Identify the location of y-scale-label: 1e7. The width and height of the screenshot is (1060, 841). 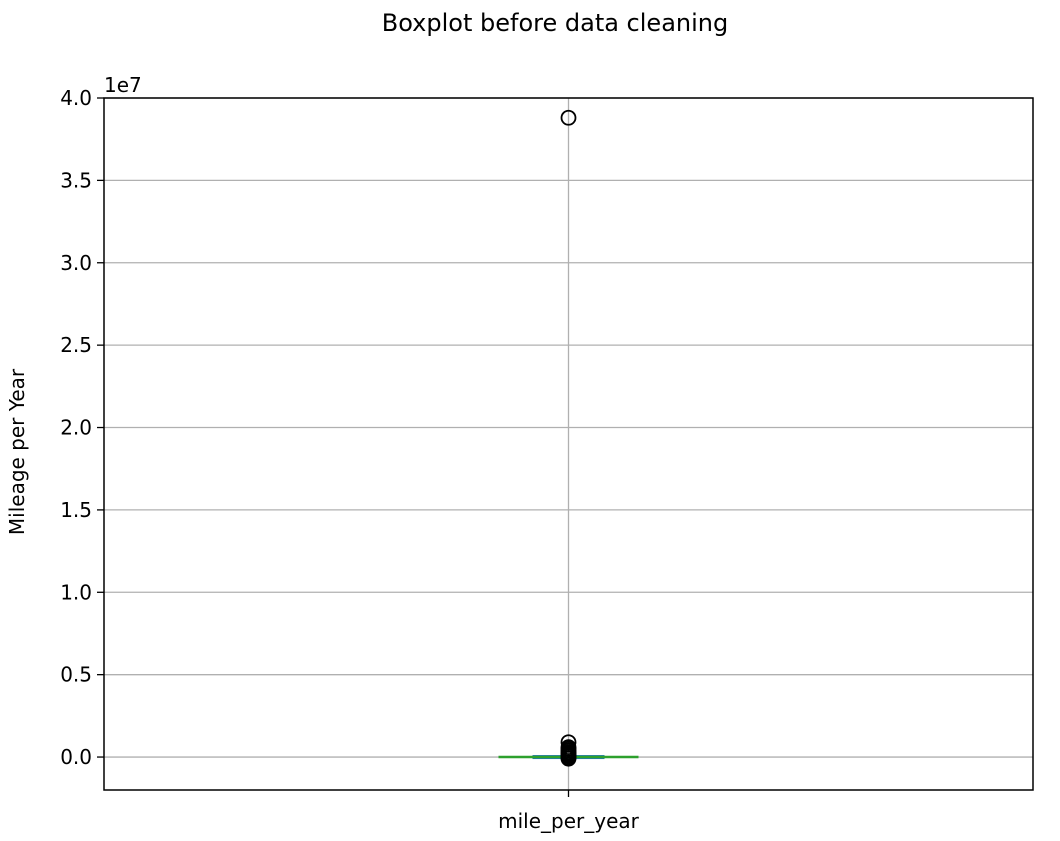
(123, 85).